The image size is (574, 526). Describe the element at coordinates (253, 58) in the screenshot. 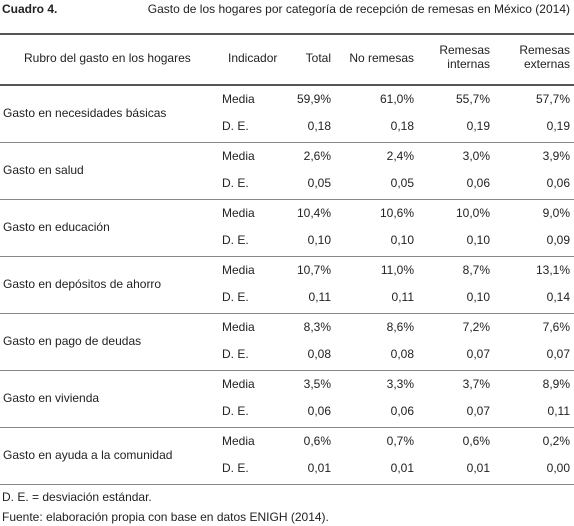

I see `column-header: Indicador` at that location.